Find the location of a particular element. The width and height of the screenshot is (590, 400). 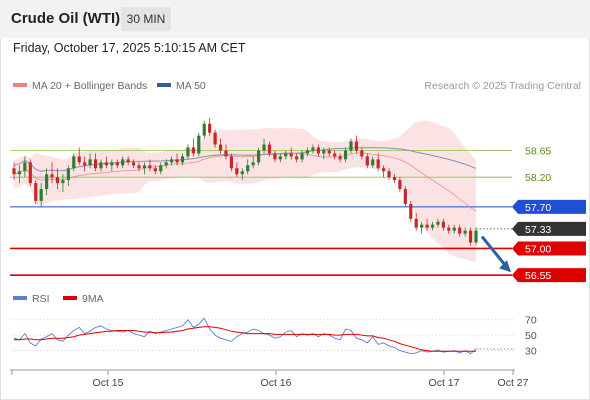

level-tag-57.00 is located at coordinates (549, 248).